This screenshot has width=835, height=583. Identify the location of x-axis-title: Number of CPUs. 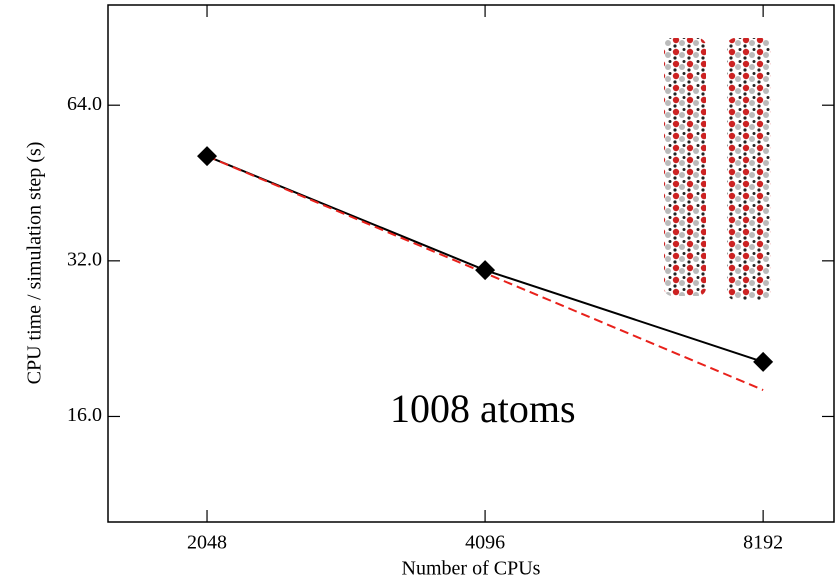
(471, 569).